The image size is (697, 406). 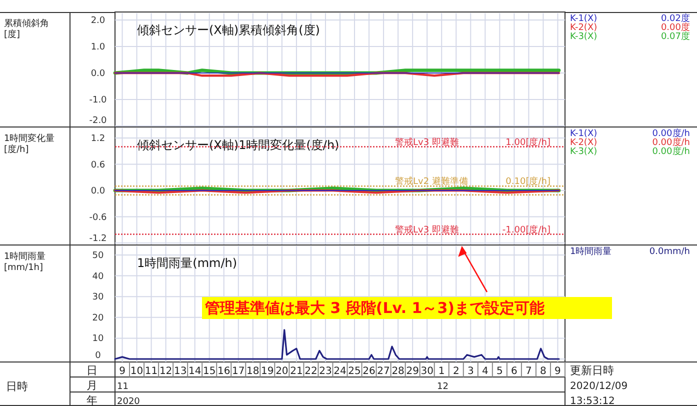 I want to click on chart-title: 傾斜センサー(X軸)累積傾斜角(度), so click(x=228, y=30).